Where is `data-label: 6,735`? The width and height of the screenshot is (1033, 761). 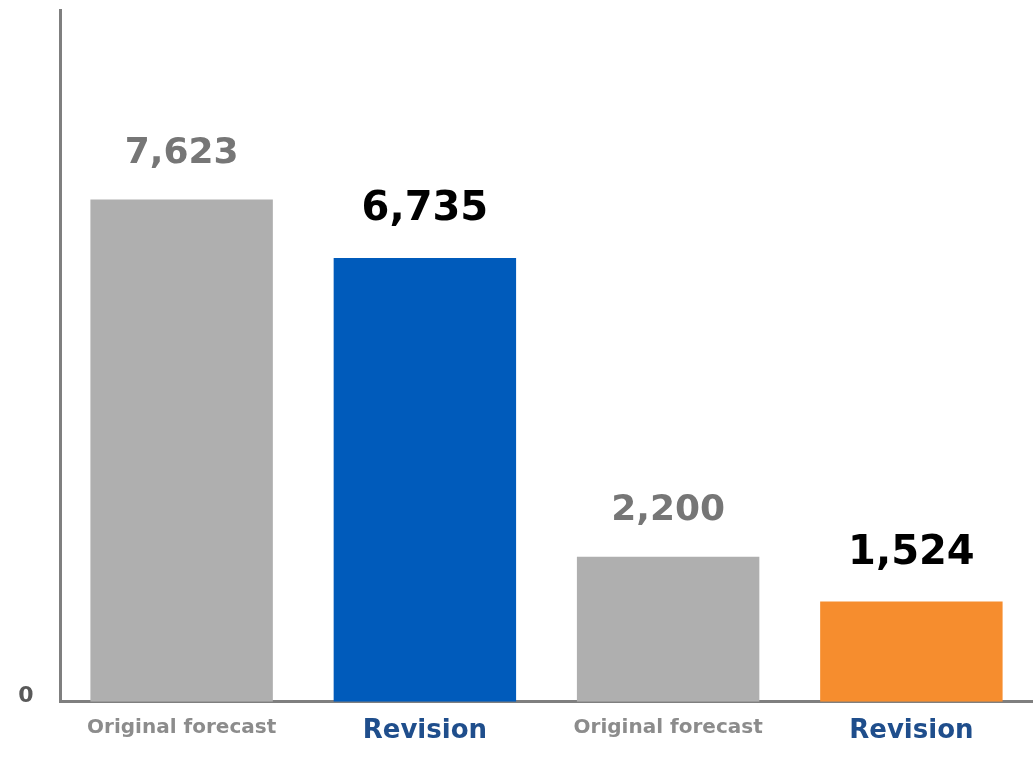 data-label: 6,735 is located at coordinates (425, 206).